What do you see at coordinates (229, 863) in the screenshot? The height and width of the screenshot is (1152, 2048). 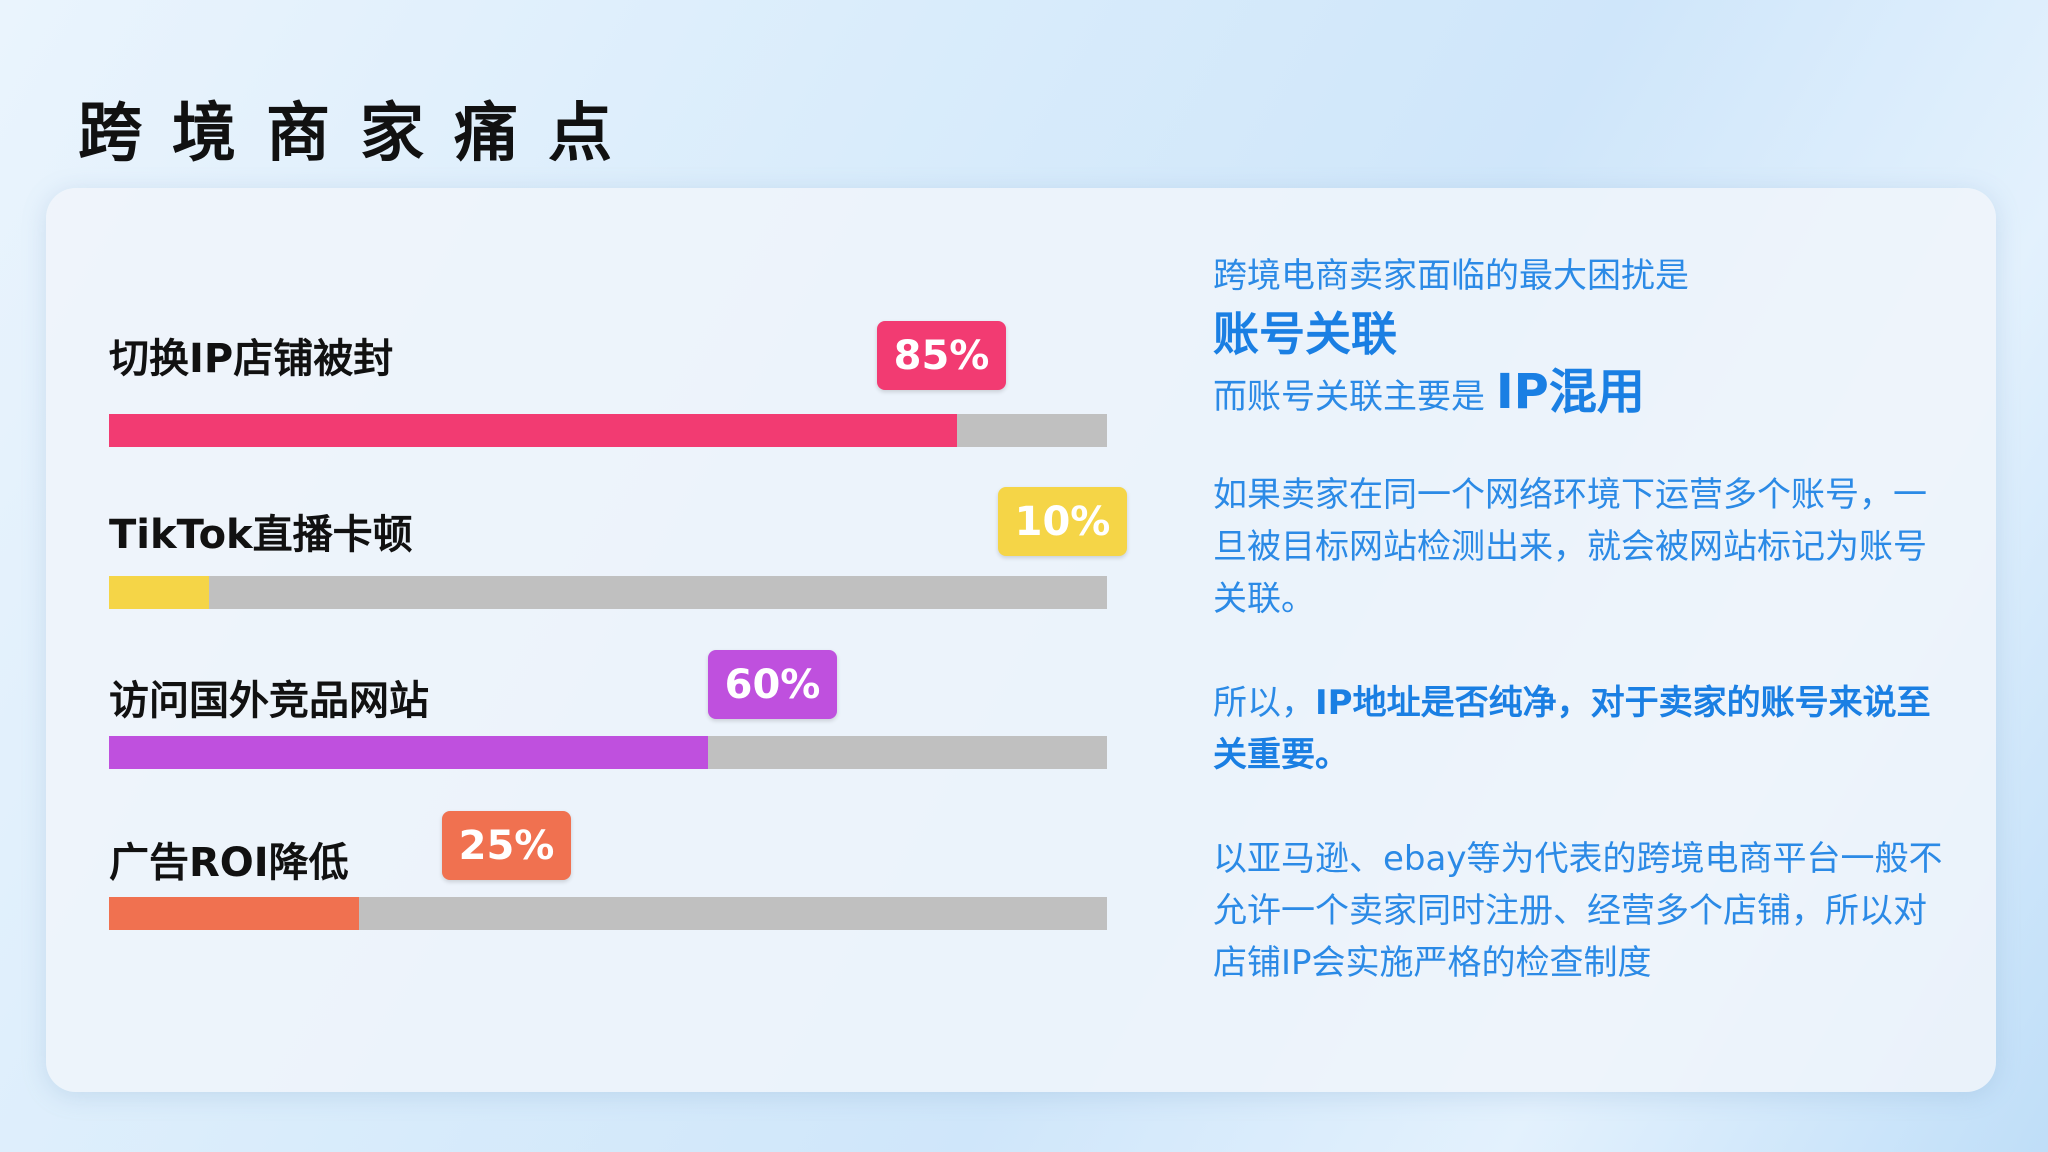 I see `bar-label: 广告ROI降低` at bounding box center [229, 863].